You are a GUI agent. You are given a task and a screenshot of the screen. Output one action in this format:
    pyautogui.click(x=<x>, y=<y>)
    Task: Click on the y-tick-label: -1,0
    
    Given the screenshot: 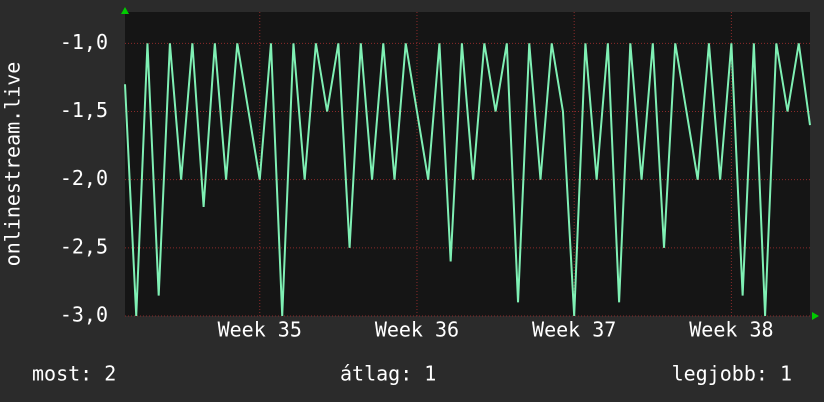 What is the action you would take?
    pyautogui.click(x=84, y=42)
    